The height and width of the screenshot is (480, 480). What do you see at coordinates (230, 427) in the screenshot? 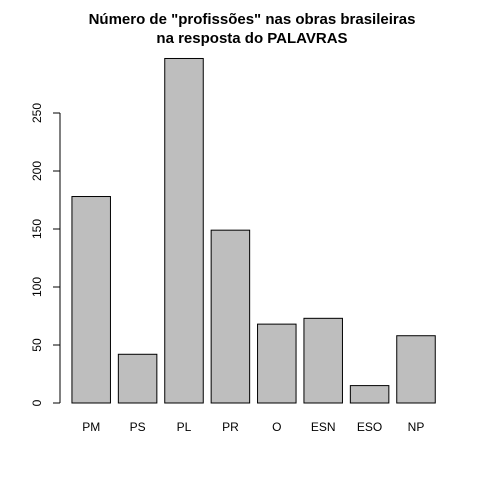
I see `x-tick-label: PR` at bounding box center [230, 427].